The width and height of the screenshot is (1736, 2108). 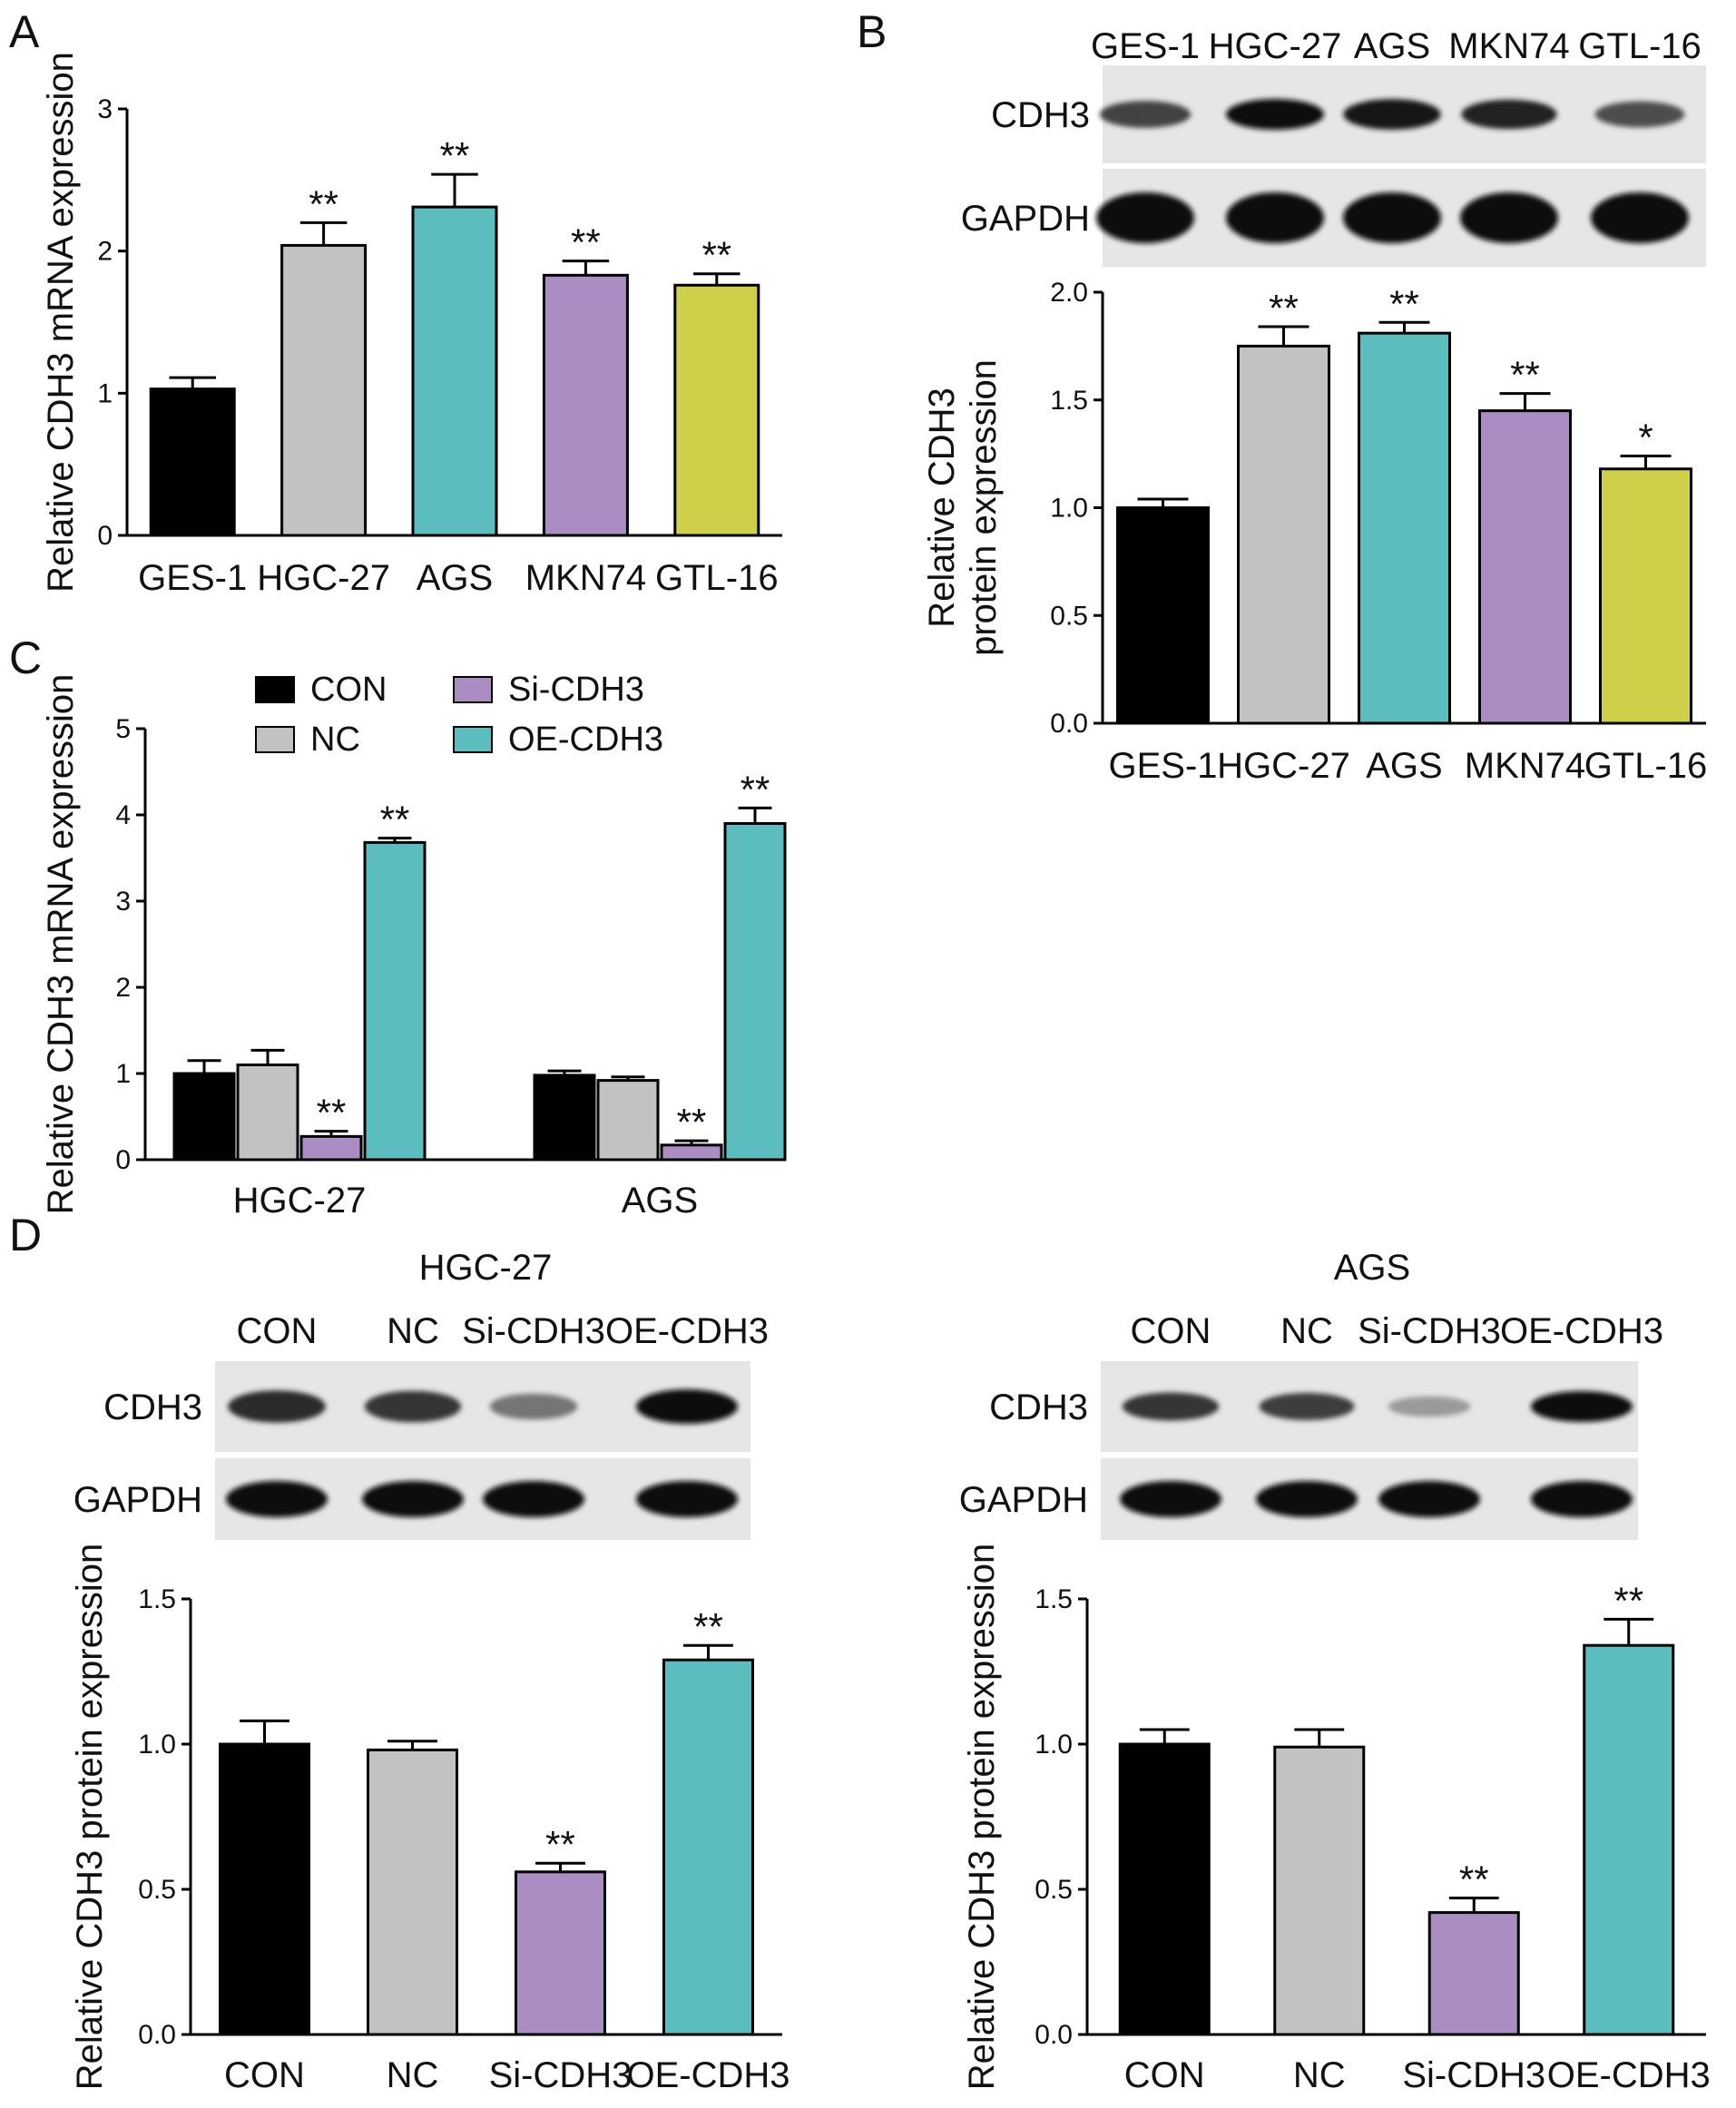 What do you see at coordinates (716, 255) in the screenshot?
I see `significance-gtl-16: **` at bounding box center [716, 255].